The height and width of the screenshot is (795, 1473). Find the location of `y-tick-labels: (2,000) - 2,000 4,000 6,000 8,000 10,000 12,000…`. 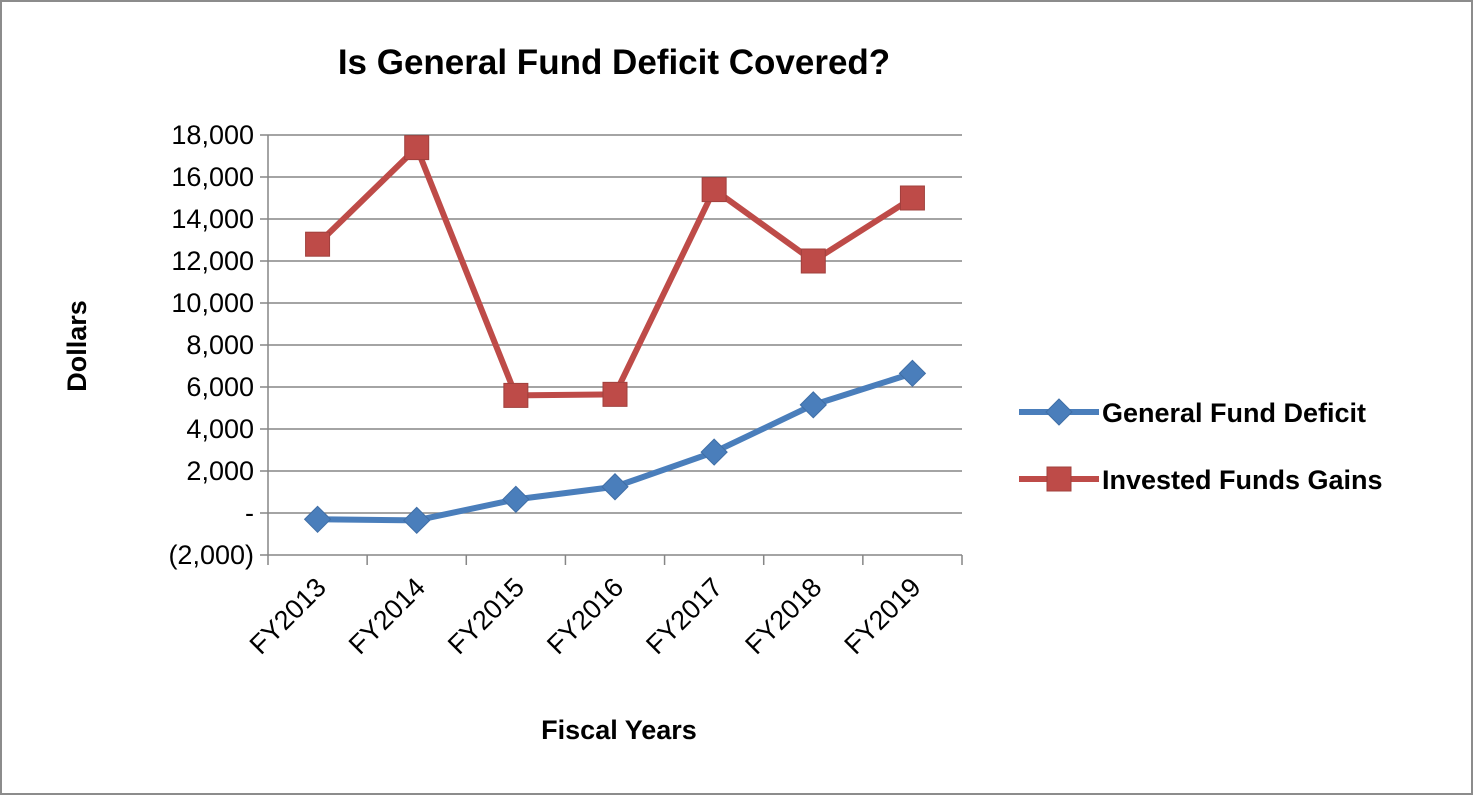

y-tick-labels: (2,000) - 2,000 4,000 6,000 8,000 10,000 12,000… is located at coordinates (211, 345).